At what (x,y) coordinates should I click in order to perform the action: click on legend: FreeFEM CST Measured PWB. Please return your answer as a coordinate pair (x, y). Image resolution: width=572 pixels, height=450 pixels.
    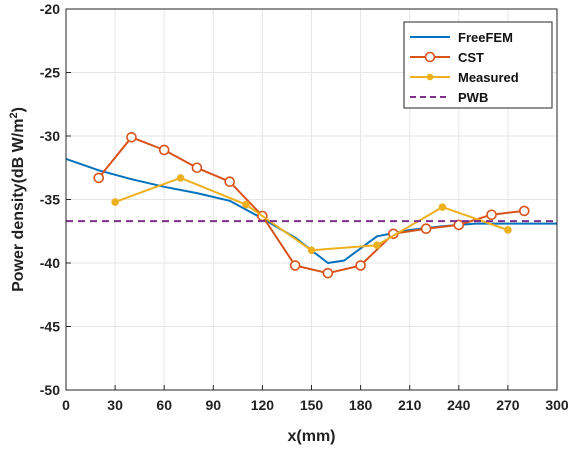
    Looking at the image, I should click on (478, 65).